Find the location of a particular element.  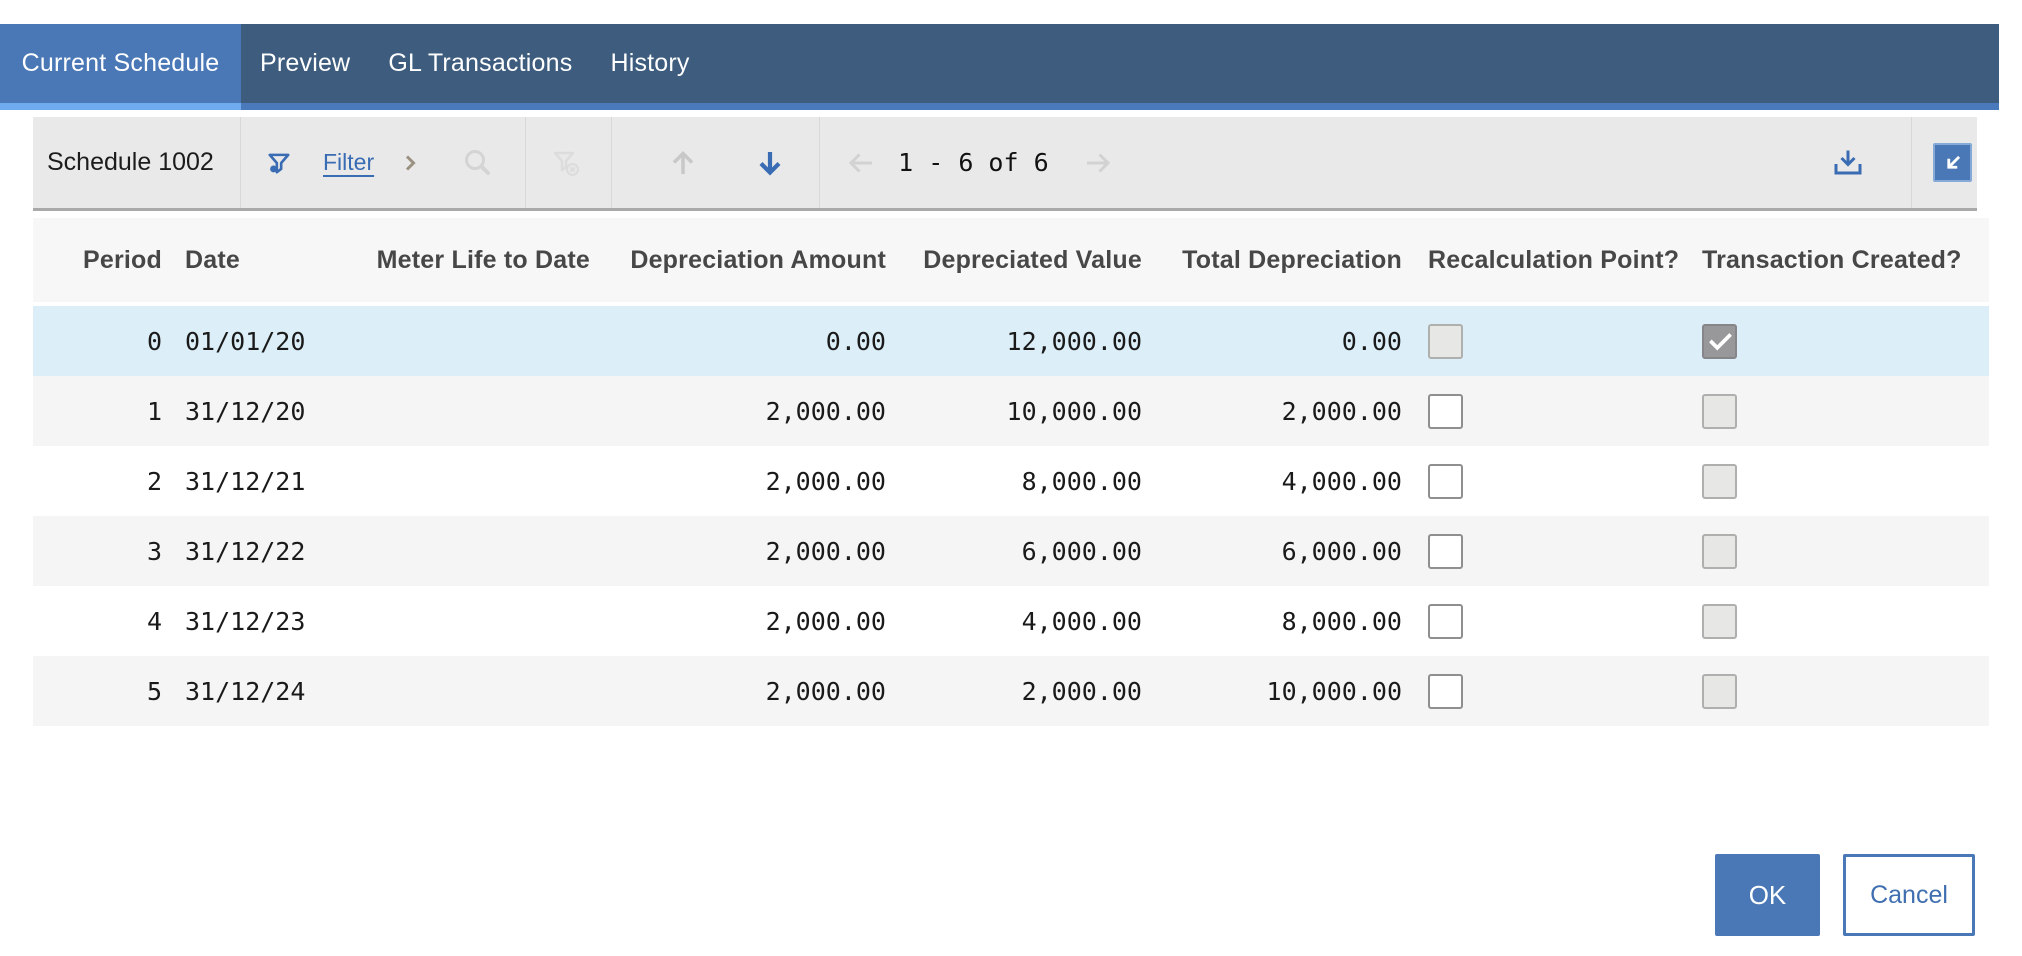

tab-current-schedule: Current Schedule is located at coordinates (120, 63).